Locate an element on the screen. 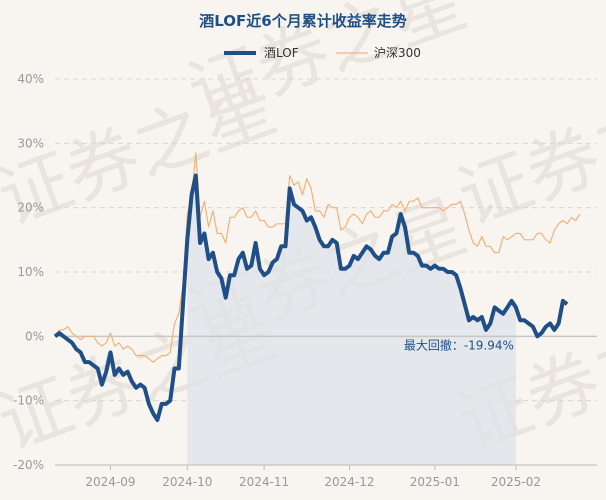 The height and width of the screenshot is (500, 606). y-tick-label: 0% is located at coordinates (34, 336).